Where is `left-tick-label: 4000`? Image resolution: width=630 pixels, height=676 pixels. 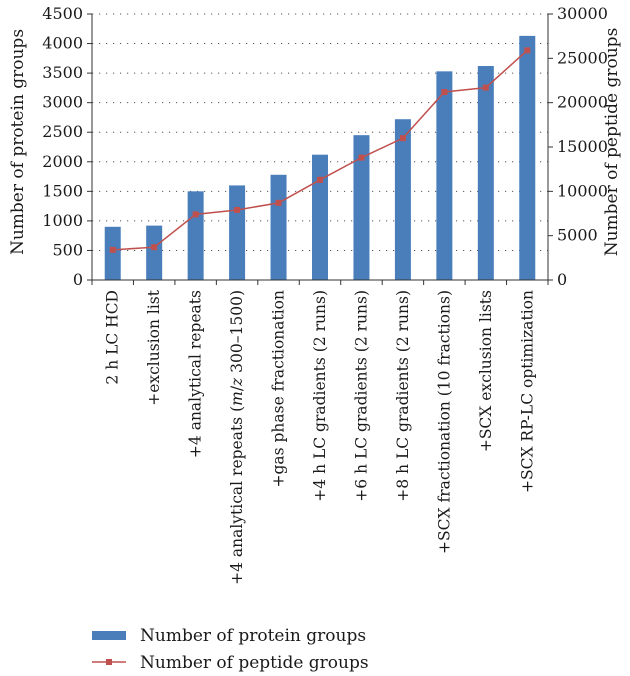
left-tick-label: 4000 is located at coordinates (62, 43).